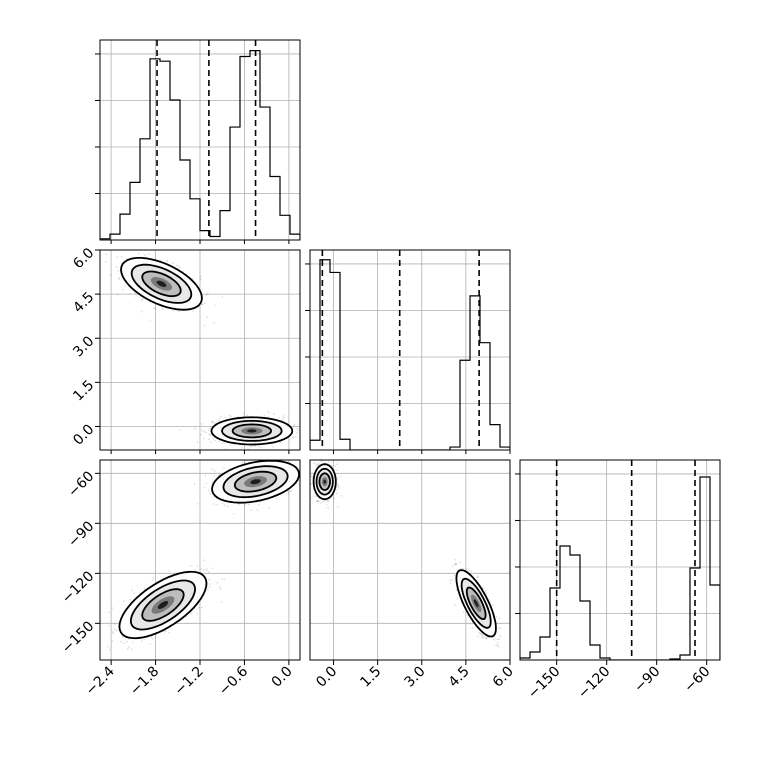  I want to click on density-contour, so click(252, 431).